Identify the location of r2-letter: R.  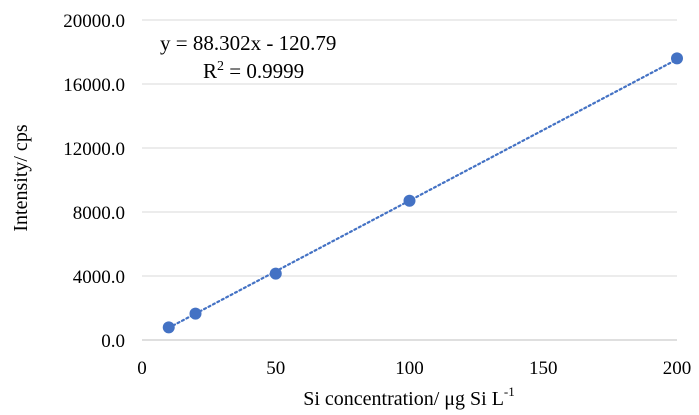
(210, 71).